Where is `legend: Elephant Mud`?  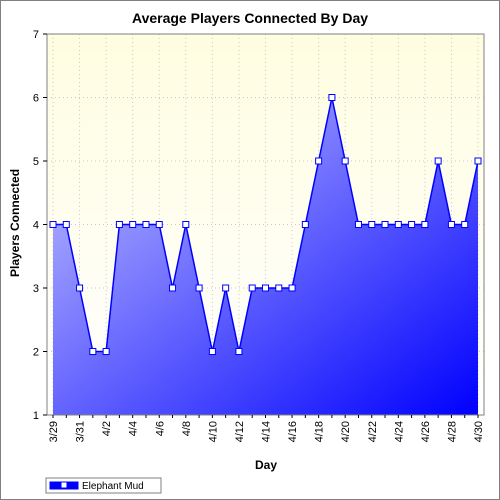
legend: Elephant Mud is located at coordinates (103, 485).